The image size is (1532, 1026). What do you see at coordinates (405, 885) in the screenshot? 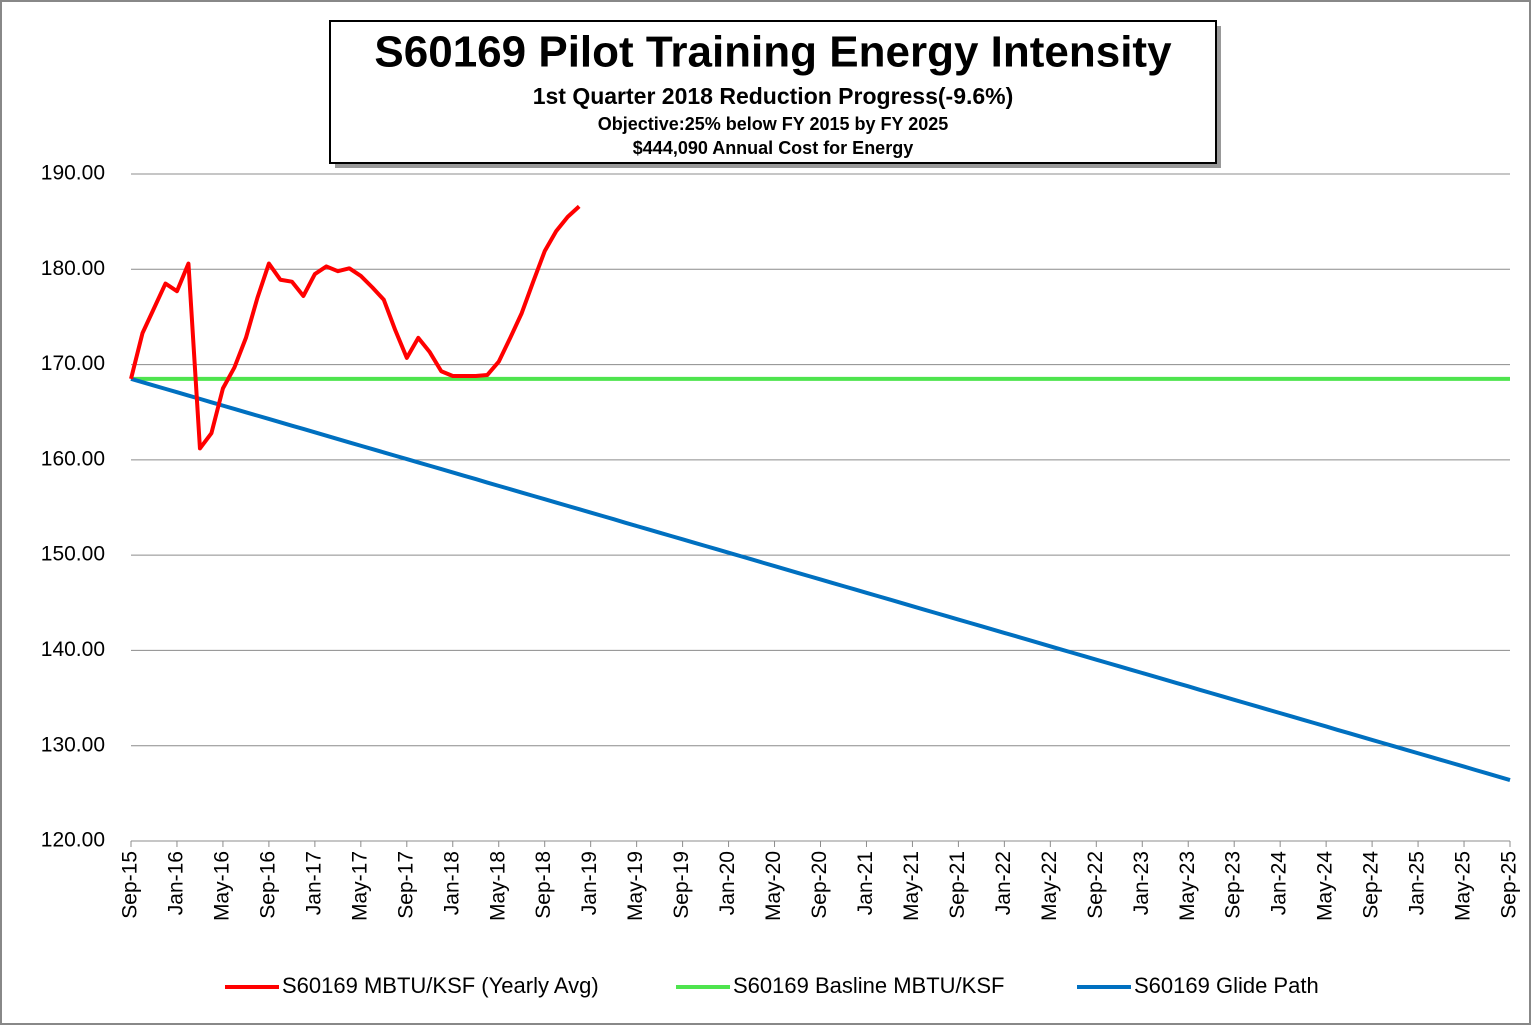
I see `x-tick-label: Sep-17` at bounding box center [405, 885].